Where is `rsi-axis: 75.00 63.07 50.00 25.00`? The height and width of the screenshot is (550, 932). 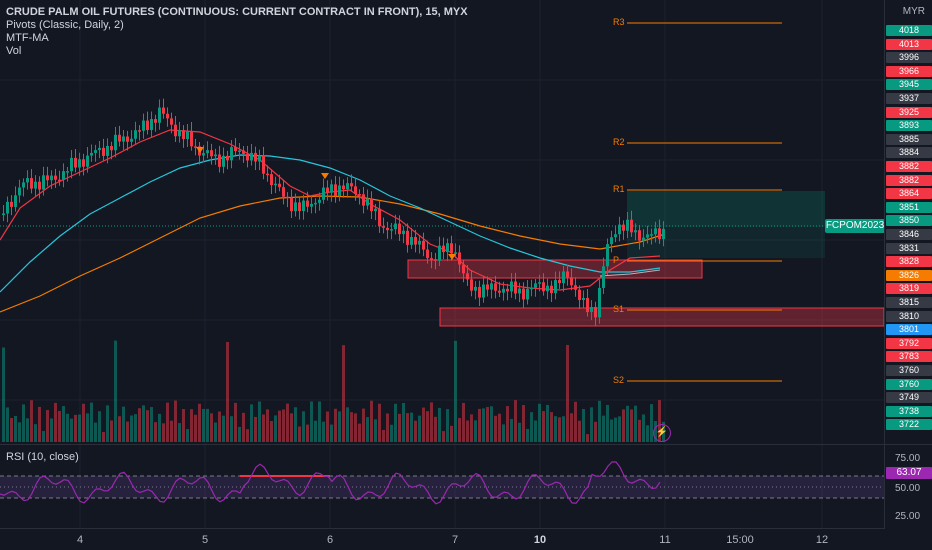 rsi-axis: 75.00 63.07 50.00 25.00 is located at coordinates (908, 486).